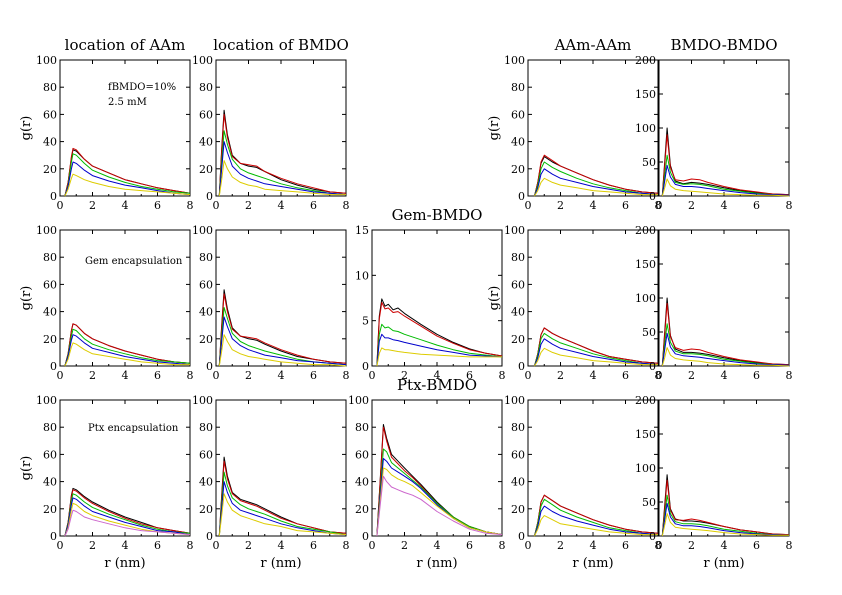 The width and height of the screenshot is (842, 595). Describe the element at coordinates (127, 102) in the screenshot. I see `panel-annotation: 2.5 mM` at that location.